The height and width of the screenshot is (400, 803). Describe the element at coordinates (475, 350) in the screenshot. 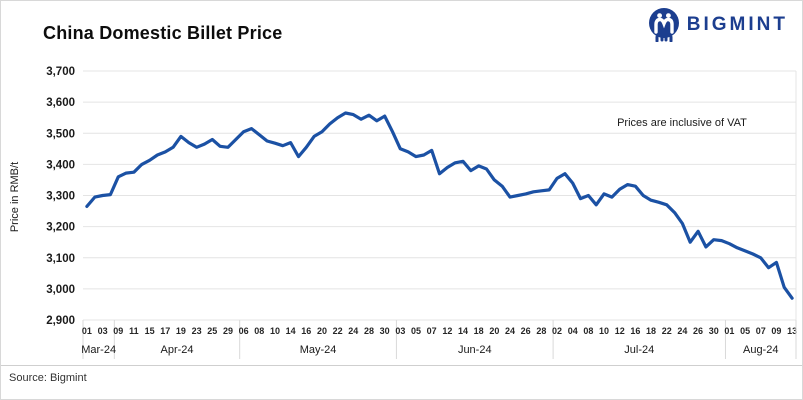

I see `month-label: Jun-24` at that location.